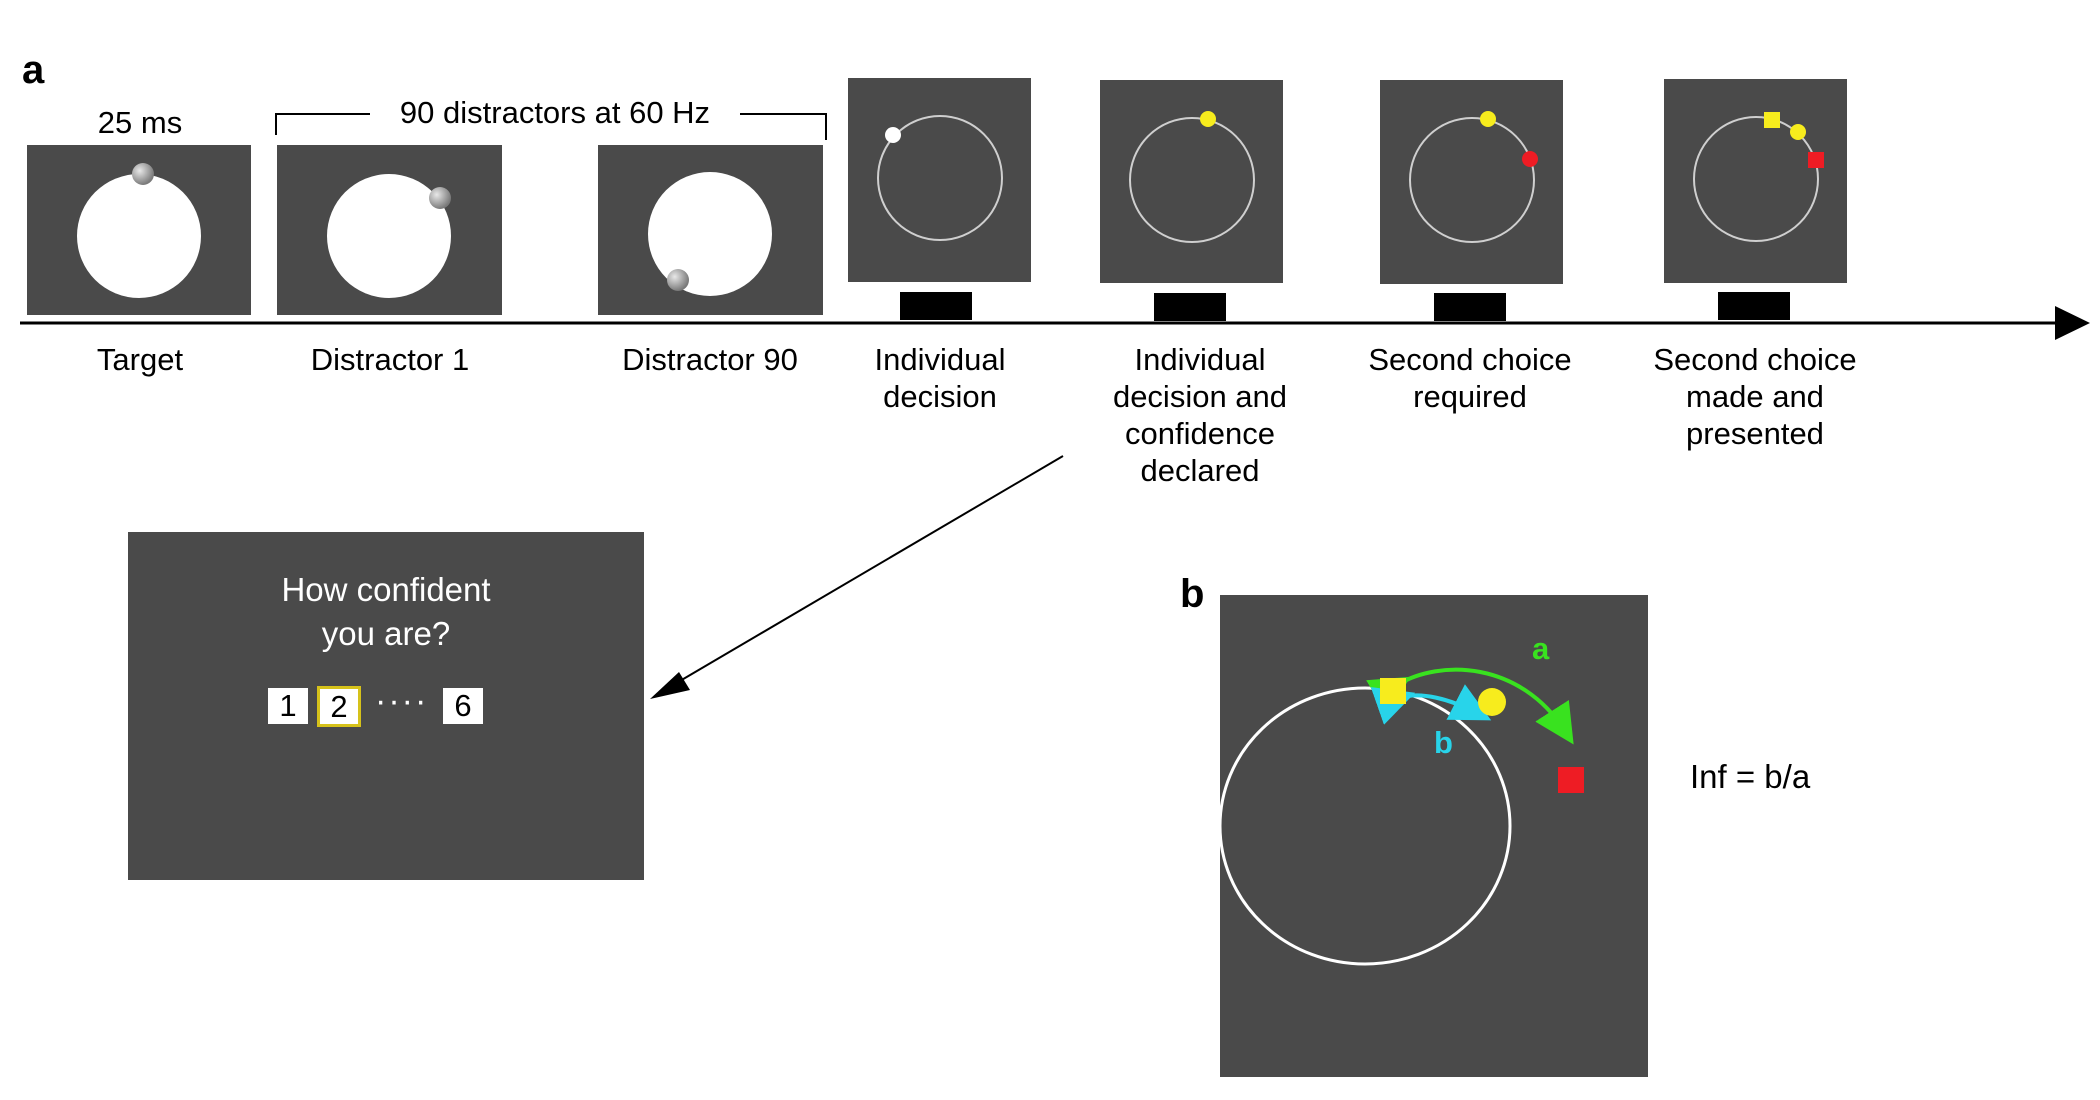 This screenshot has height=1100, width=2100. Describe the element at coordinates (390, 359) in the screenshot. I see `stage-label-distractor1: Distractor 1` at that location.